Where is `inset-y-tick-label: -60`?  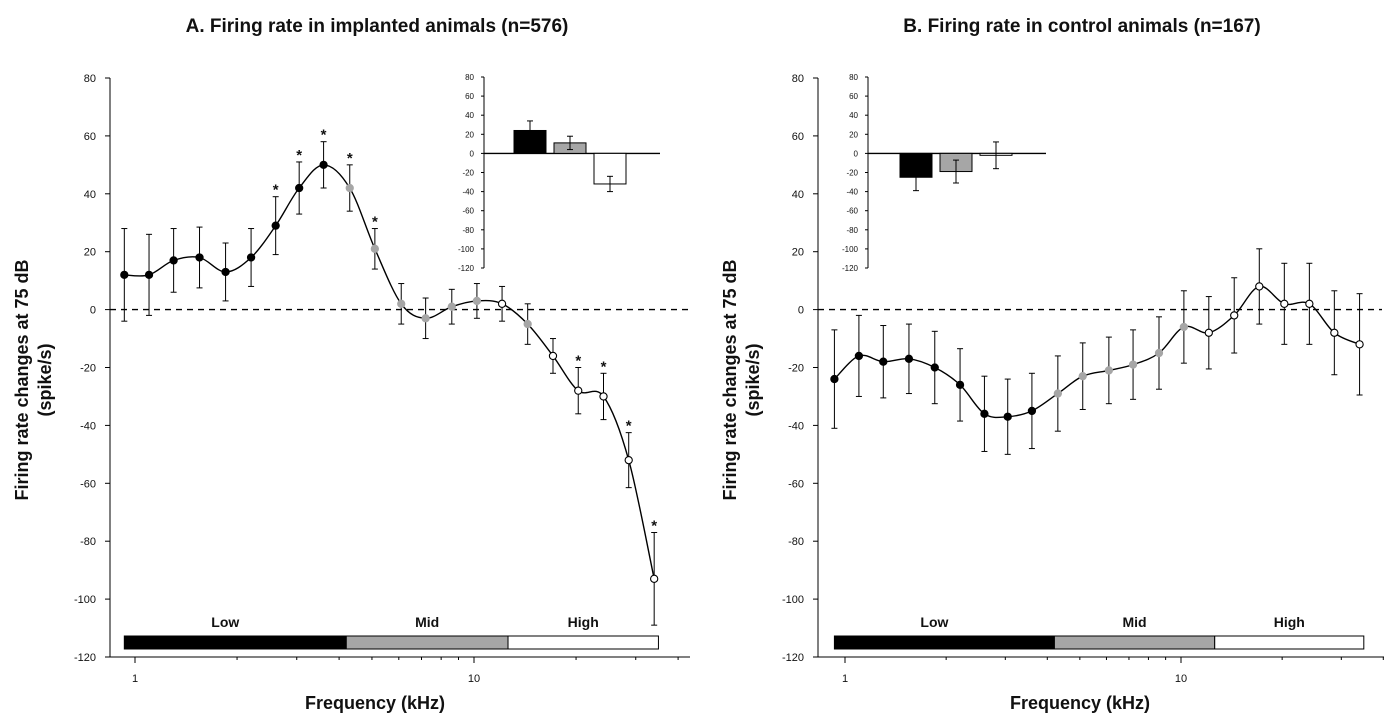
inset-y-tick-label: -60 is located at coordinates (852, 211).